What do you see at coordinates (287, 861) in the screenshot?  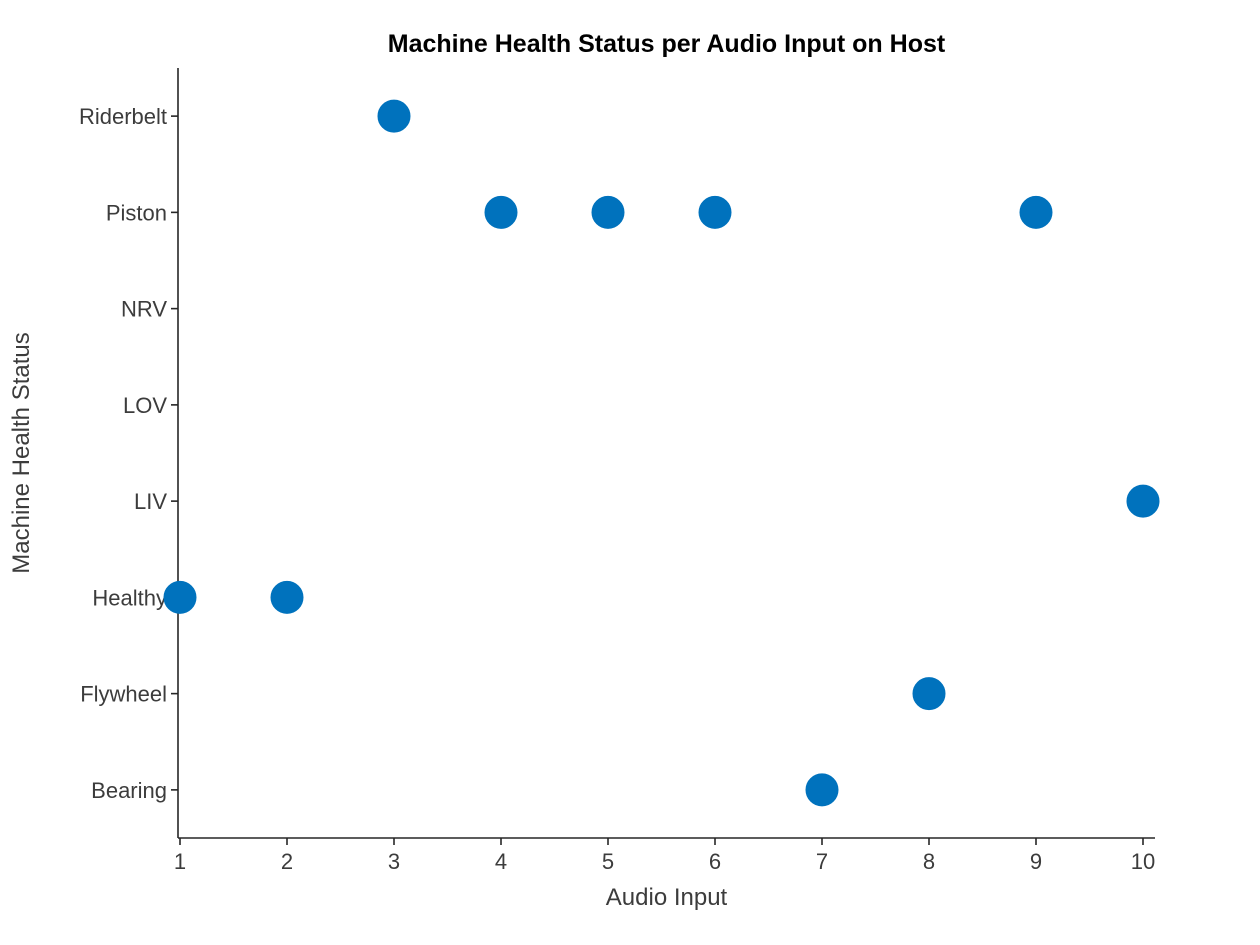 I see `x-tick-label: 2` at bounding box center [287, 861].